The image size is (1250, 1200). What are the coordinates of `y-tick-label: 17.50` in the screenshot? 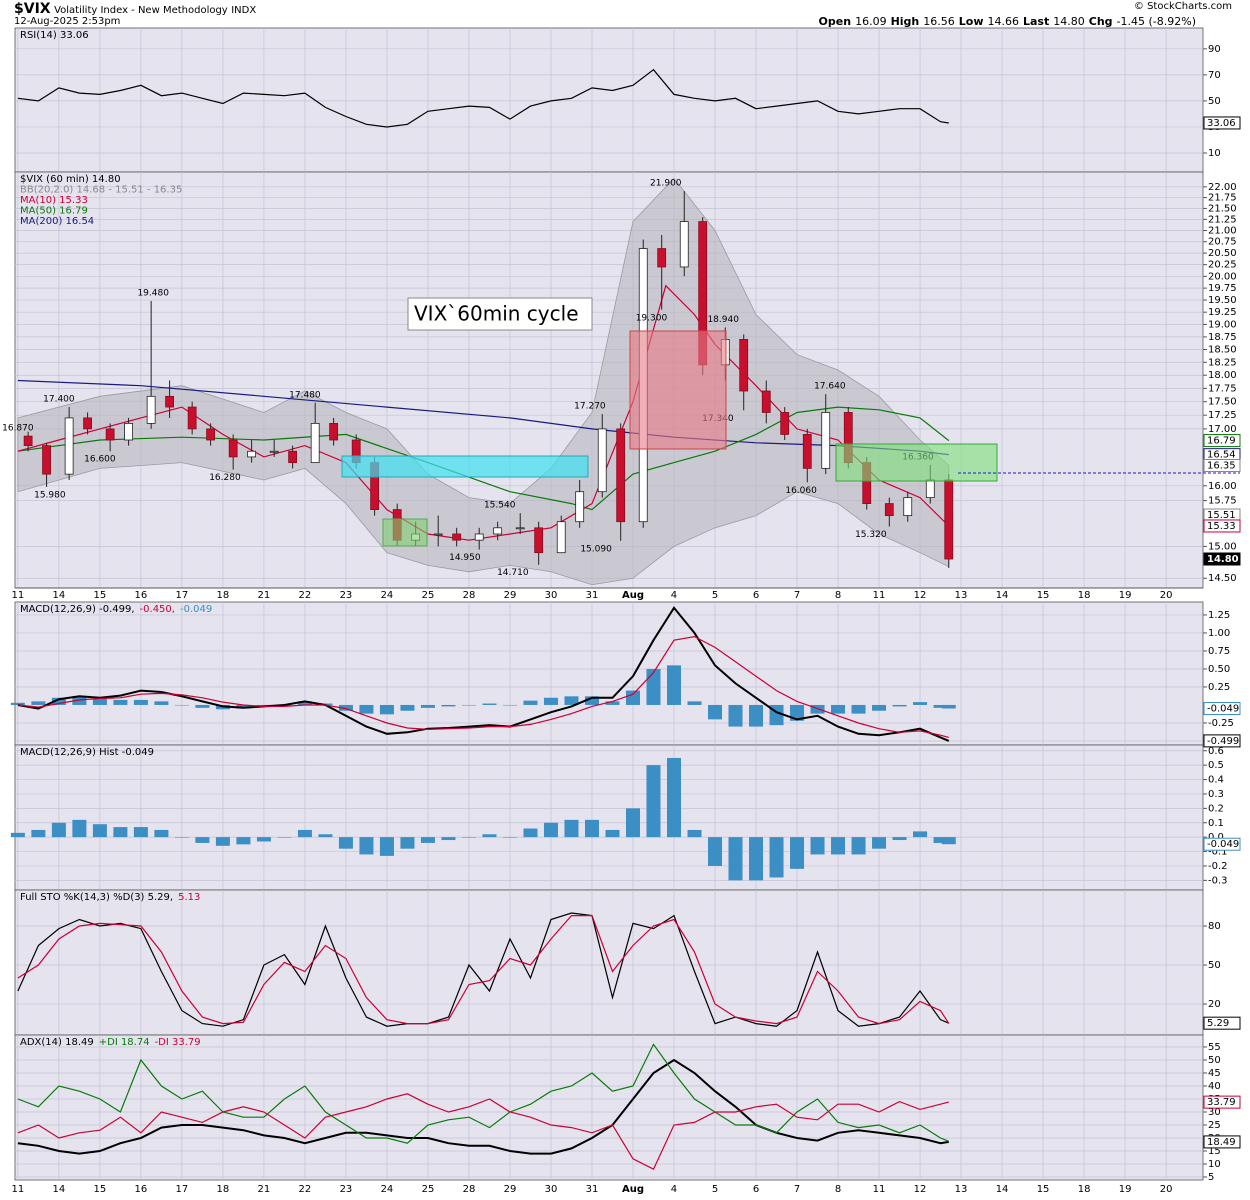 It's located at (1222, 402).